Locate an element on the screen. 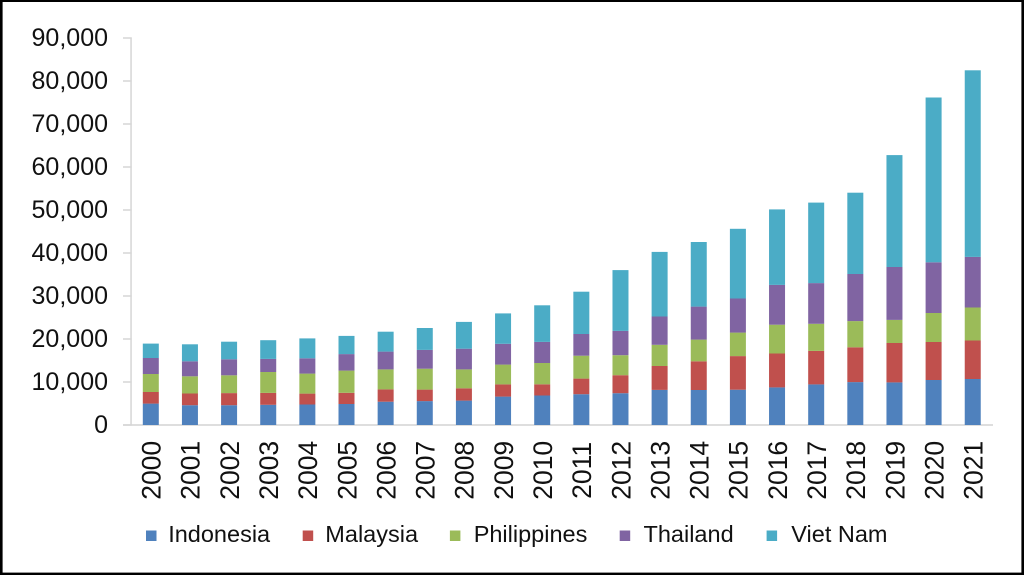 The width and height of the screenshot is (1024, 580). svg-text: 2001 is located at coordinates (191, 470).